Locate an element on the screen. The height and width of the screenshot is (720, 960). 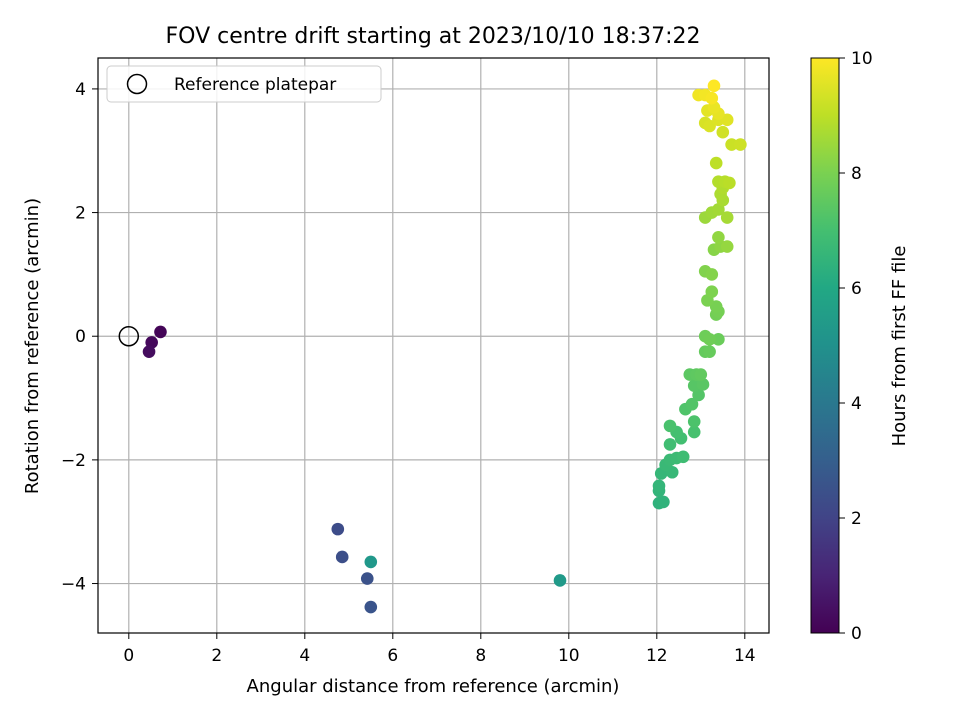
colorbar-tick-label: 4 is located at coordinates (856, 404).